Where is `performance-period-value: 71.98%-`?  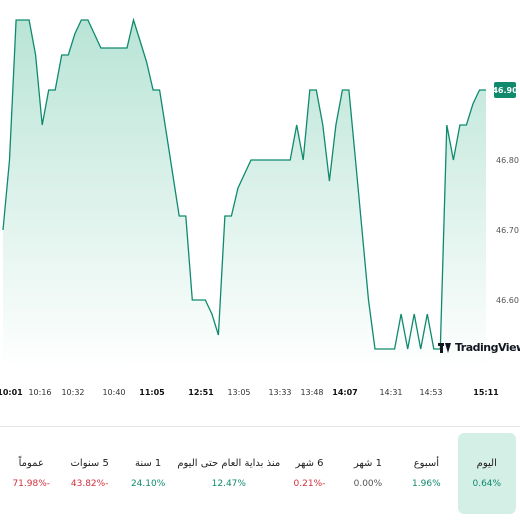
performance-period-value: 71.98%- is located at coordinates (31, 484).